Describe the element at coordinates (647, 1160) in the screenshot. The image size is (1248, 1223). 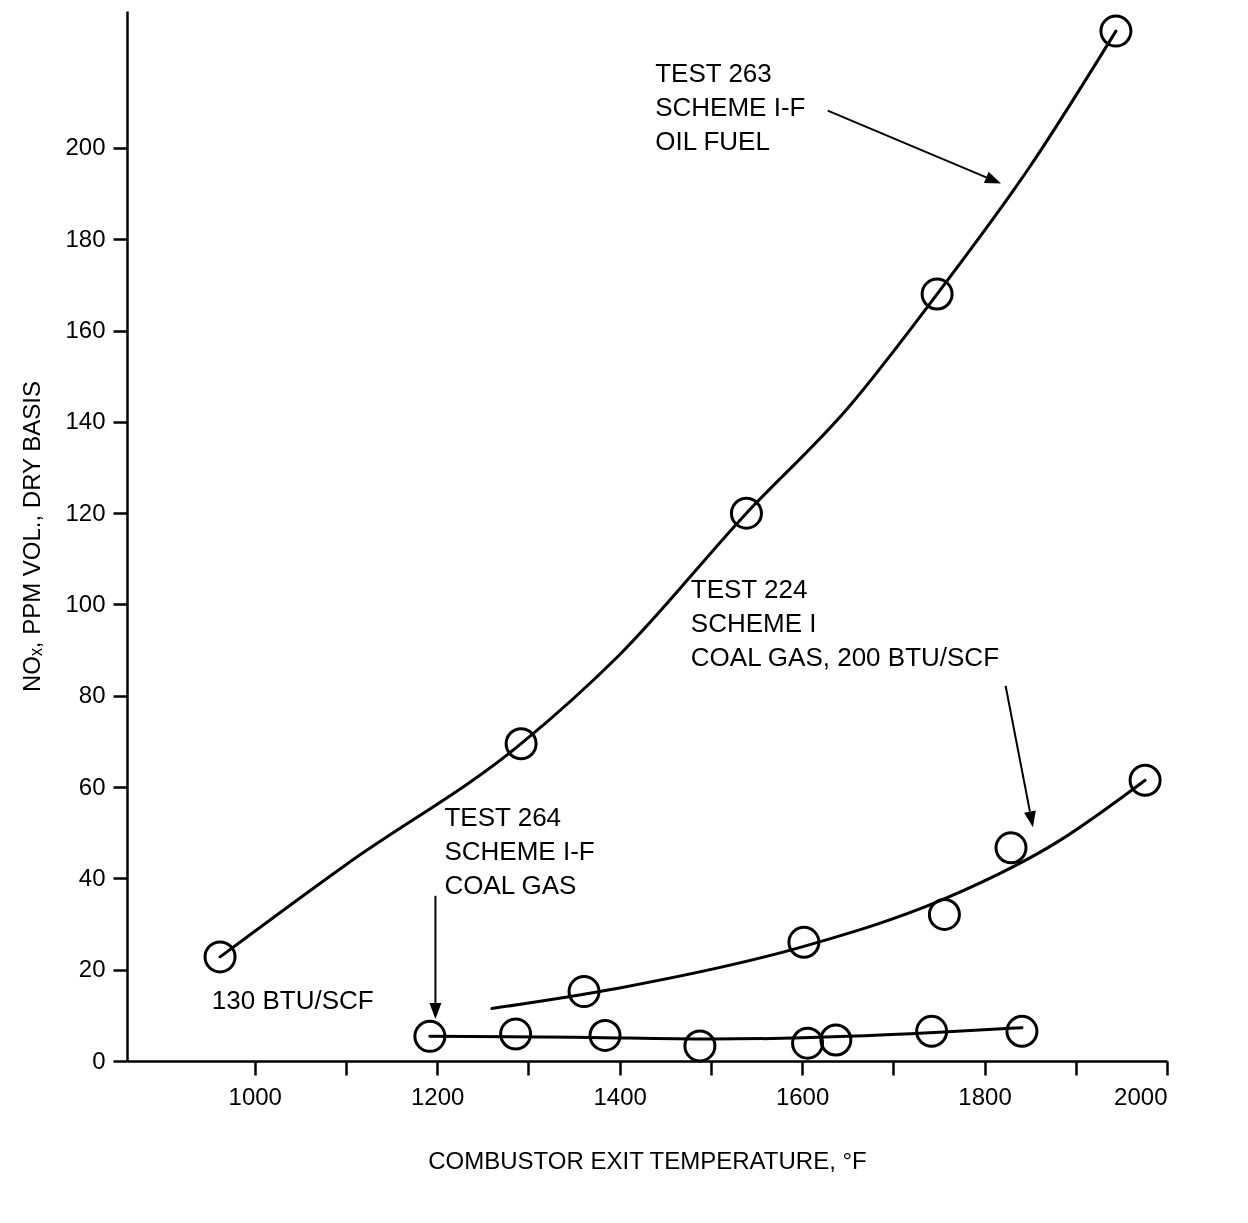
I see `x-axis-title: COMBUSTOR EXIT TEMPERATURE, °F` at that location.